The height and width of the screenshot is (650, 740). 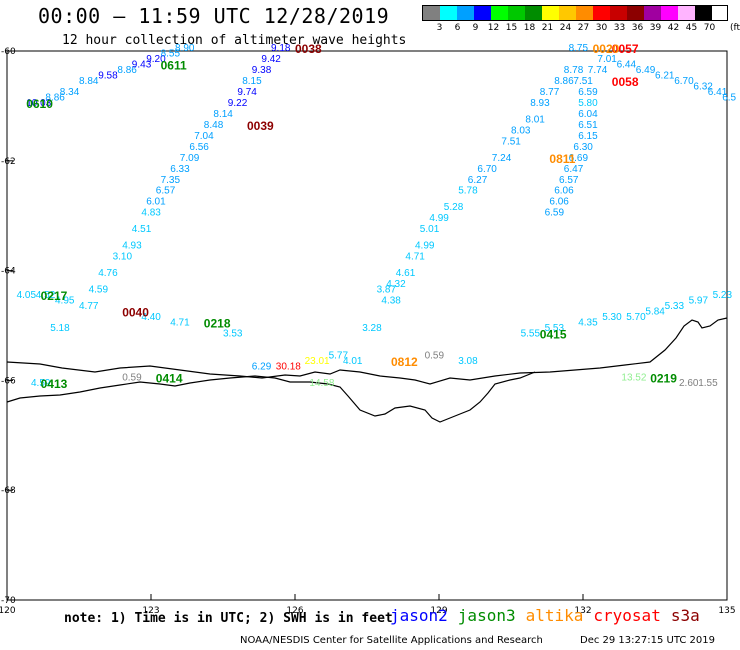 What do you see at coordinates (204, 136) in the screenshot?
I see `wave-height-value: 7.04` at bounding box center [204, 136].